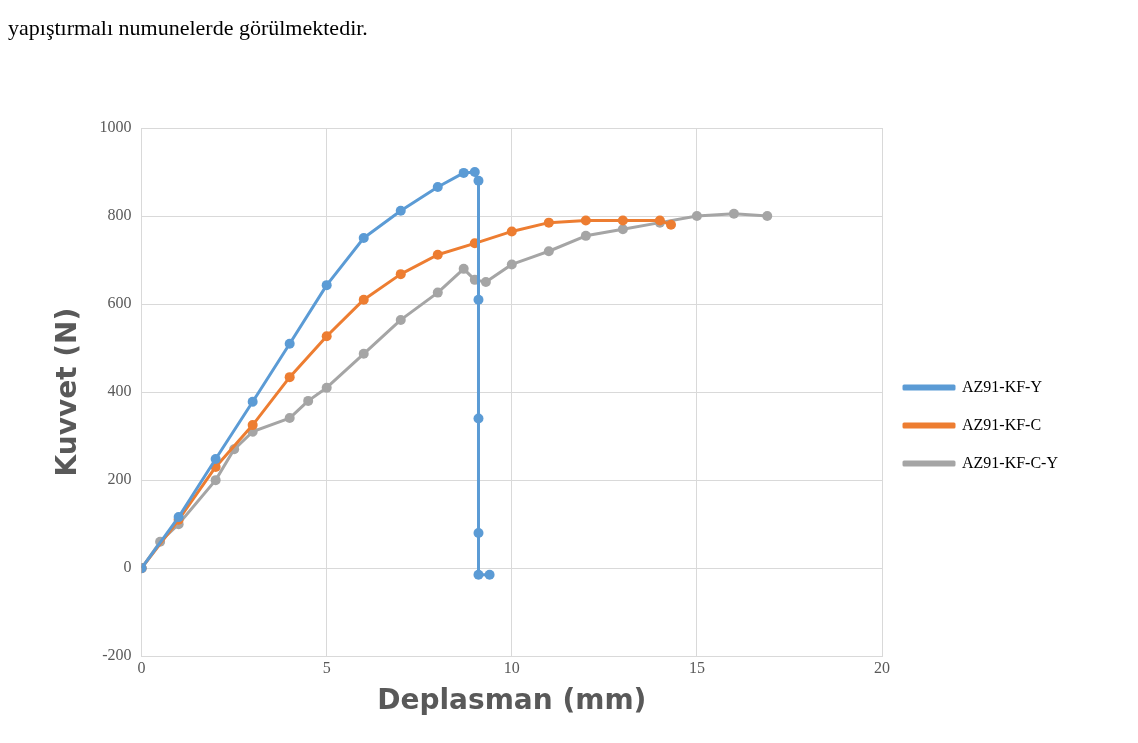  Describe the element at coordinates (1002, 424) in the screenshot. I see `legend-label: AZ91-KF-C` at that location.